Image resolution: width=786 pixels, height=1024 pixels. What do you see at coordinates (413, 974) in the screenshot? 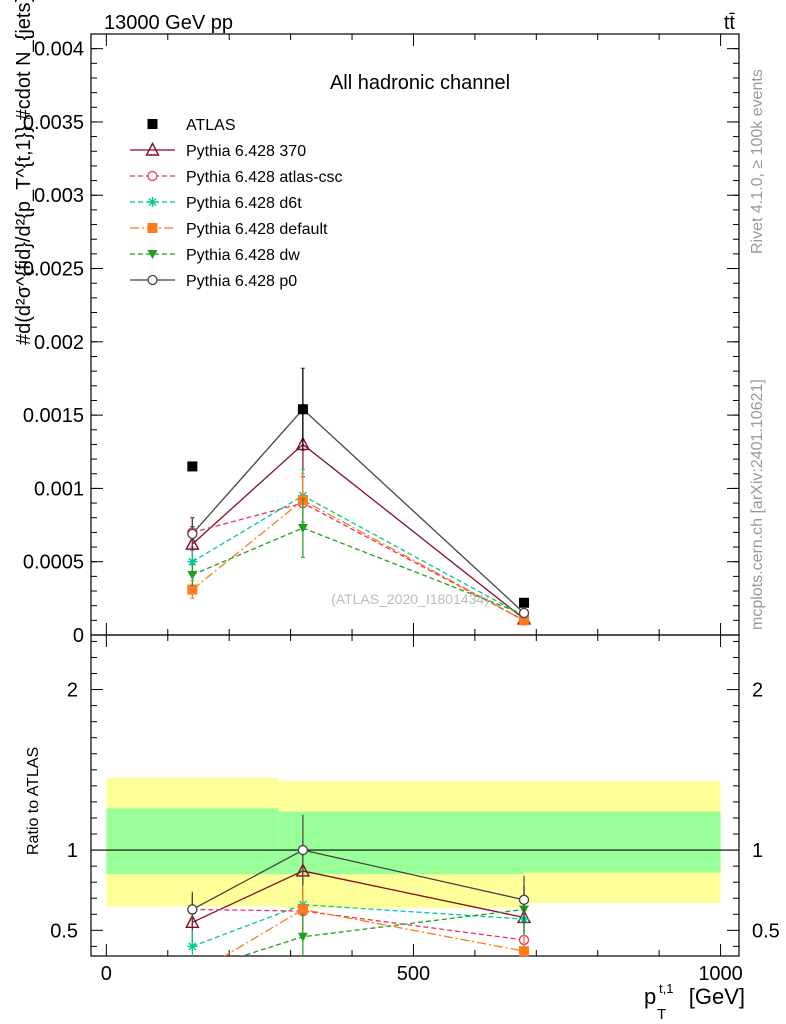
I see `x-tick-label: 500` at bounding box center [413, 974].